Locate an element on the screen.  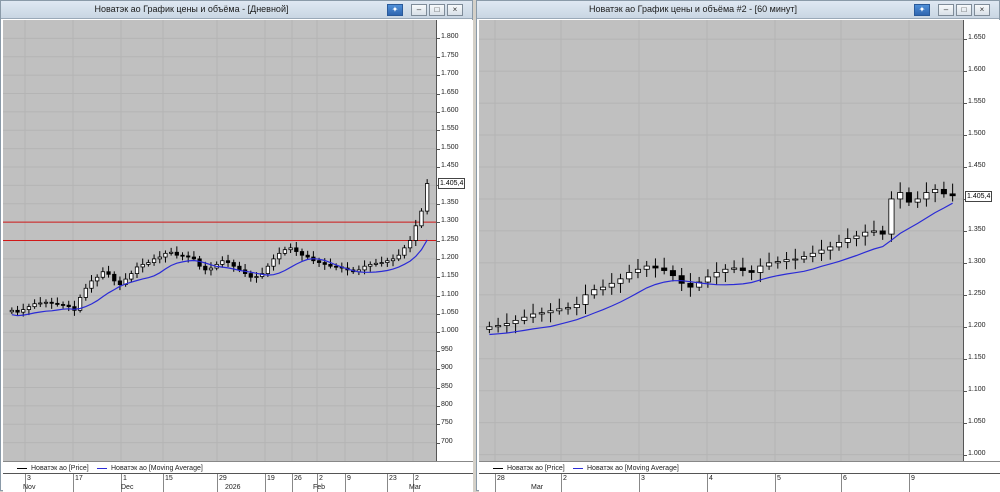
x-day-label: 2 is located at coordinates (565, 478).